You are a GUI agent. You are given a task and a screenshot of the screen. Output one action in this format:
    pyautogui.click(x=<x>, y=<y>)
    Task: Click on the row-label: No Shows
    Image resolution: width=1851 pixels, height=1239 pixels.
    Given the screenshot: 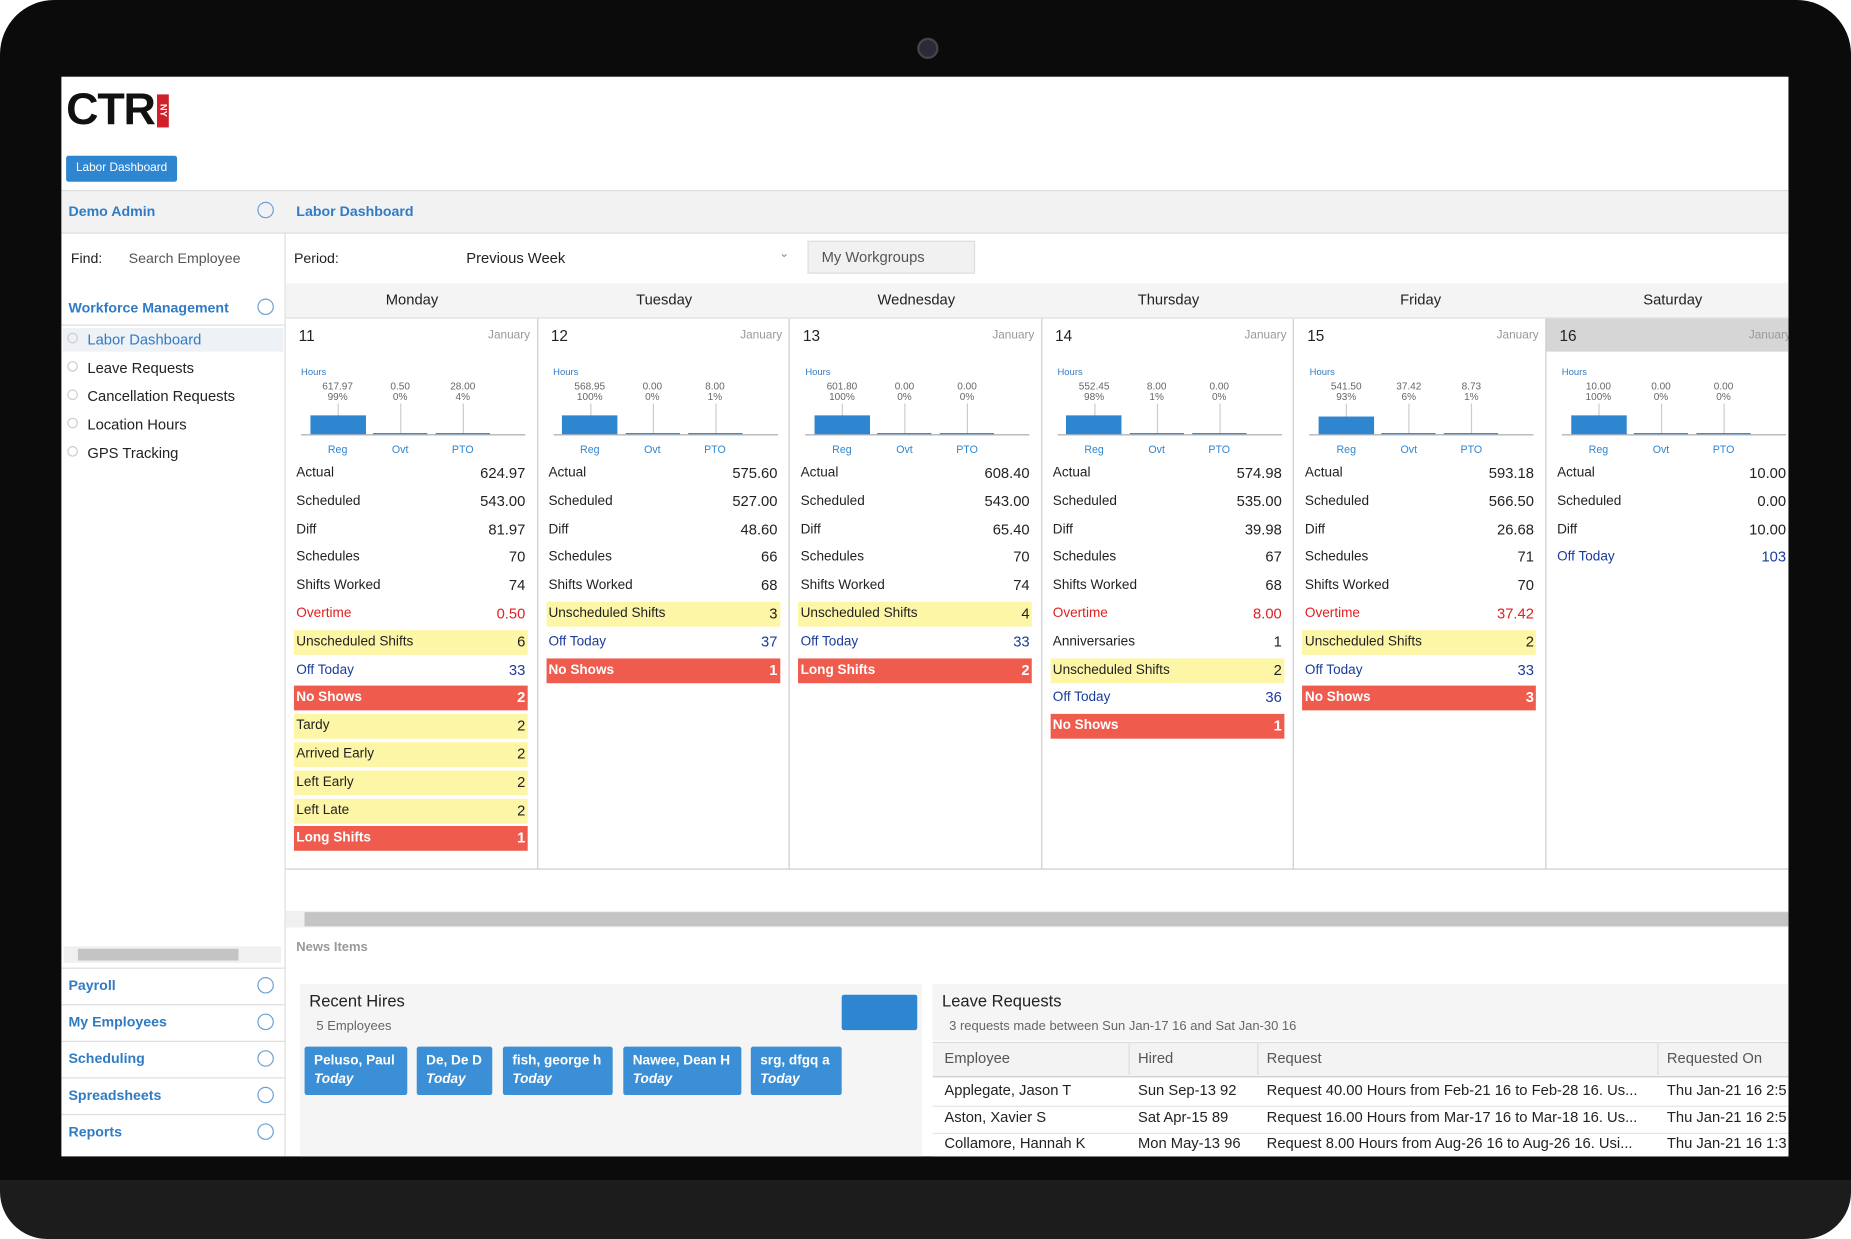 What is the action you would take?
    pyautogui.click(x=581, y=669)
    